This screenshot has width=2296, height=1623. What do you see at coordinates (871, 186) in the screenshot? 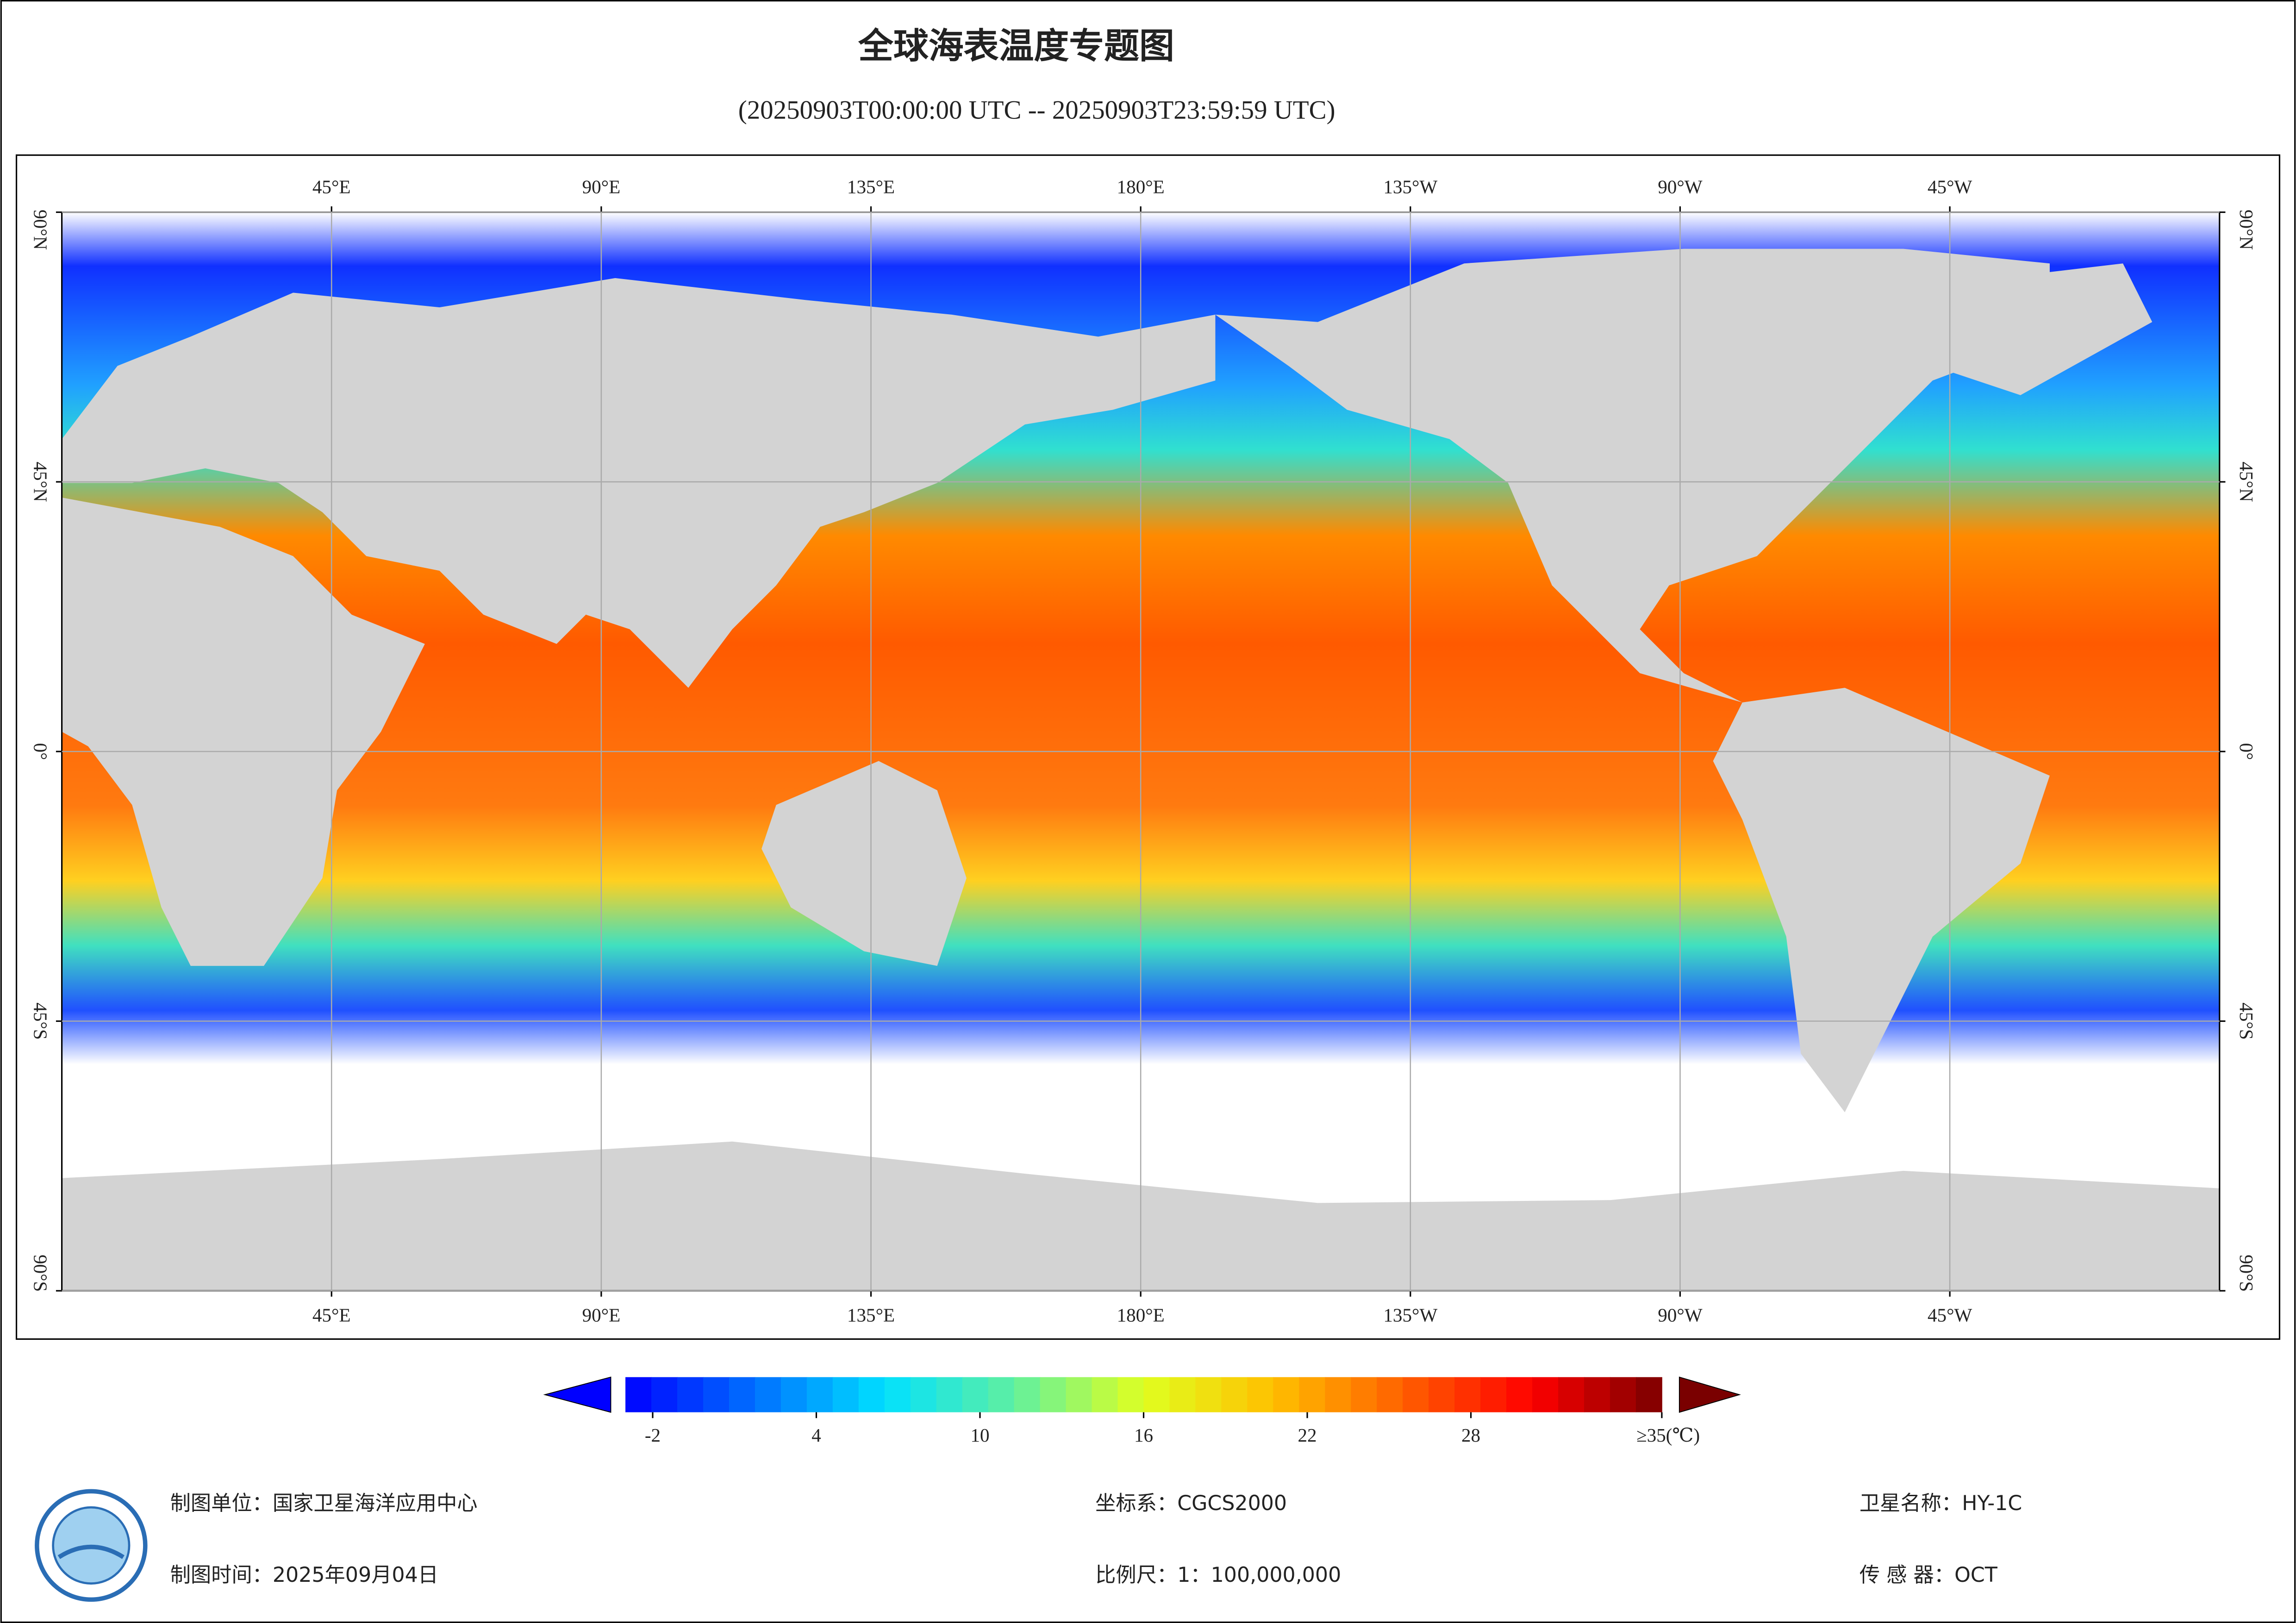
I see `lon-label-top: 135°E` at bounding box center [871, 186].